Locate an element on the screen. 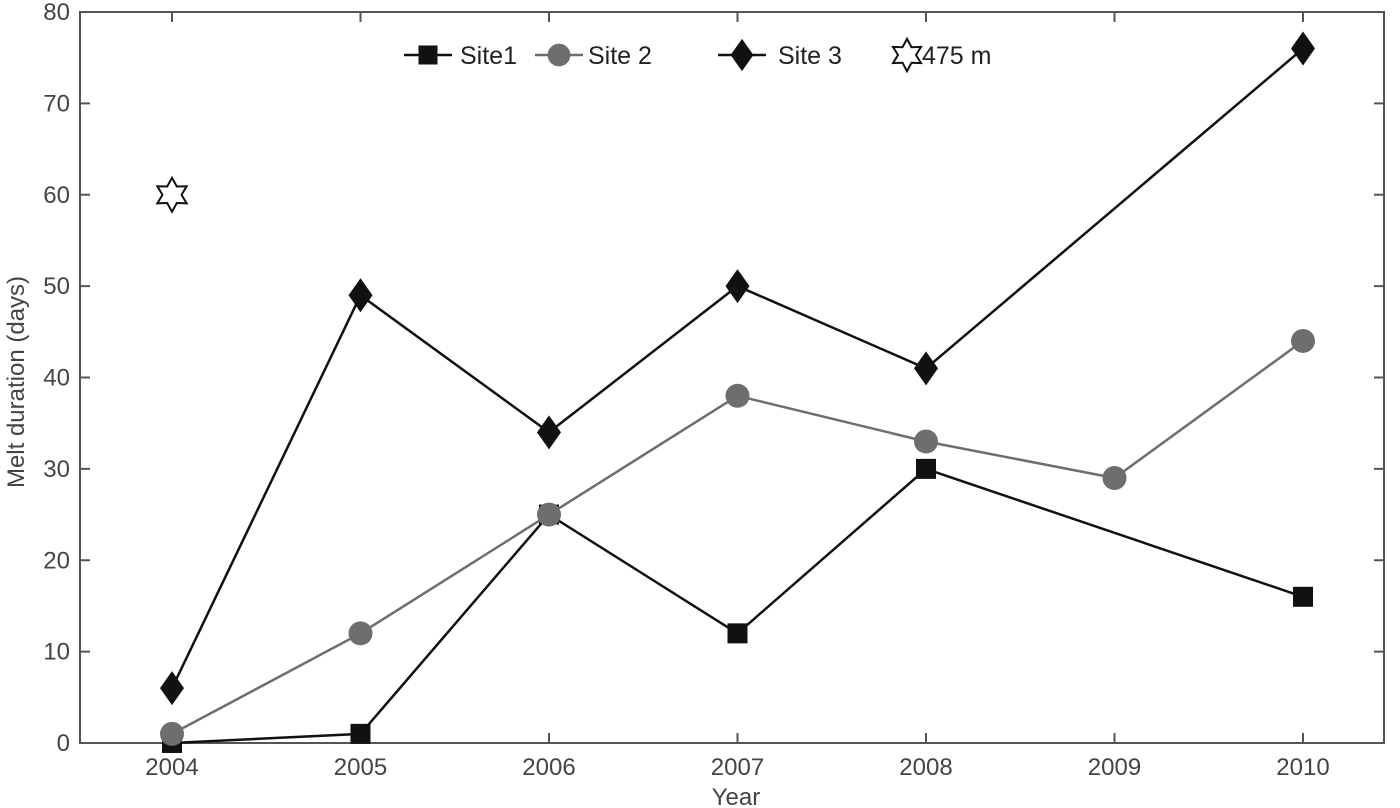  y-tick-label: 0 is located at coordinates (63, 743).